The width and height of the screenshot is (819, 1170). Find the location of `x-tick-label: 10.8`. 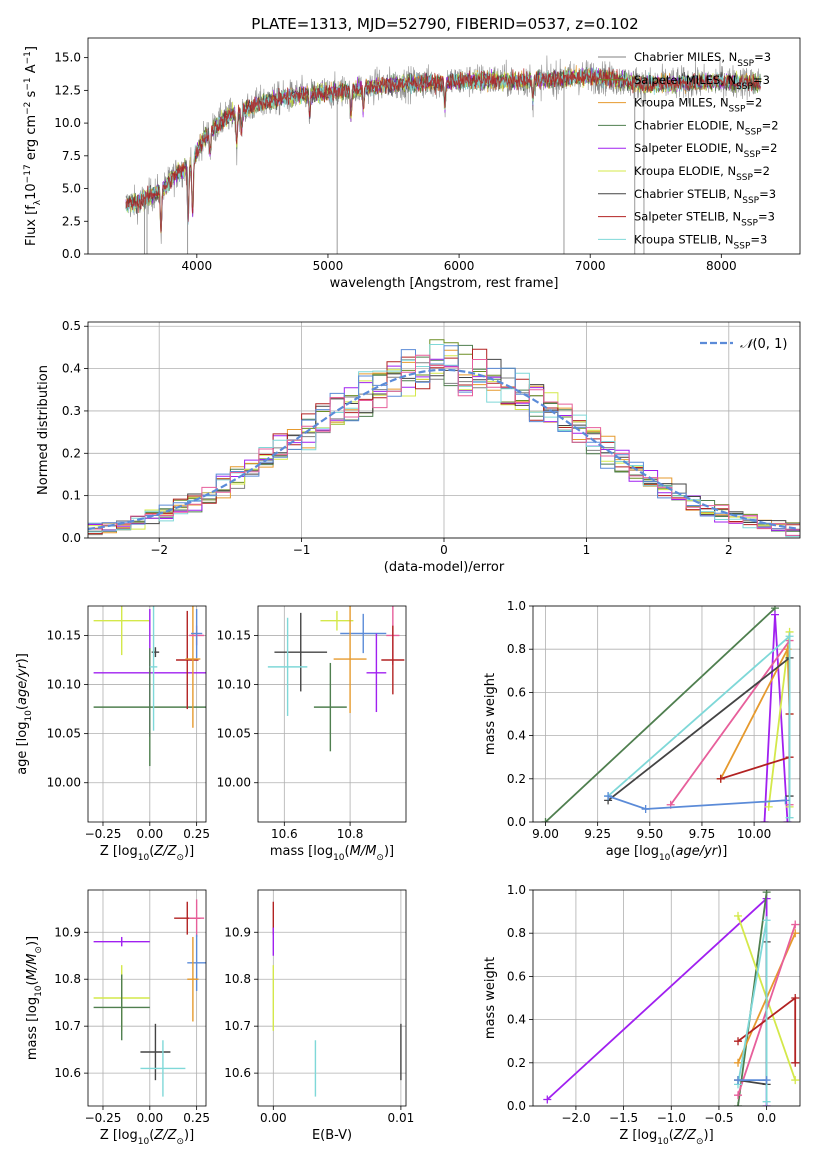

x-tick-label: 10.8 is located at coordinates (350, 834).